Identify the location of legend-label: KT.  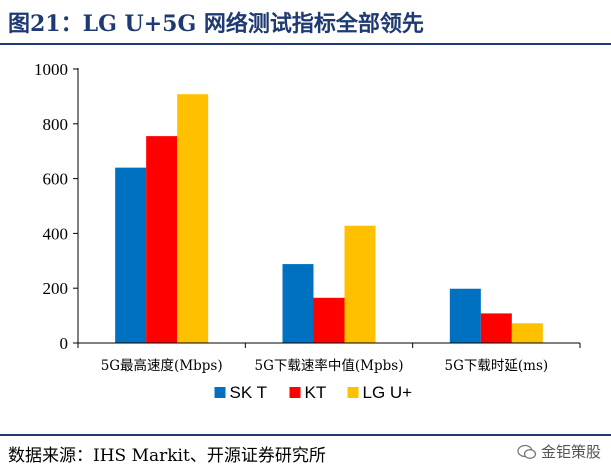
(316, 392).